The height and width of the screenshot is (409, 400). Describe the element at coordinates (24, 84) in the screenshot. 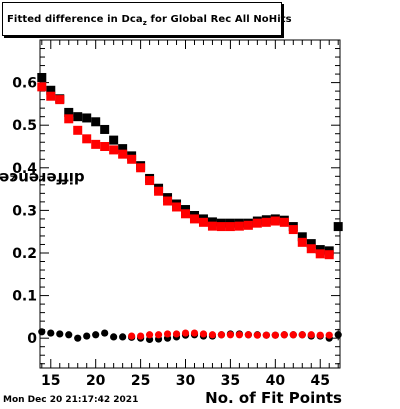

I see `y-tick-label: 0.6` at that location.